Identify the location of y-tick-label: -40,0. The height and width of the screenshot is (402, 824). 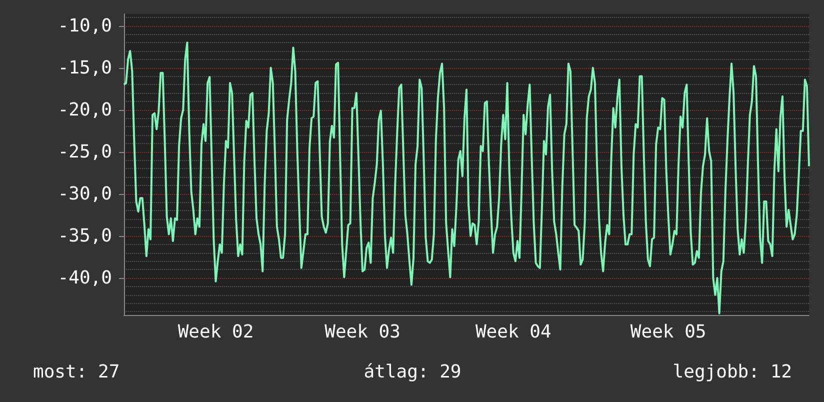
(85, 278).